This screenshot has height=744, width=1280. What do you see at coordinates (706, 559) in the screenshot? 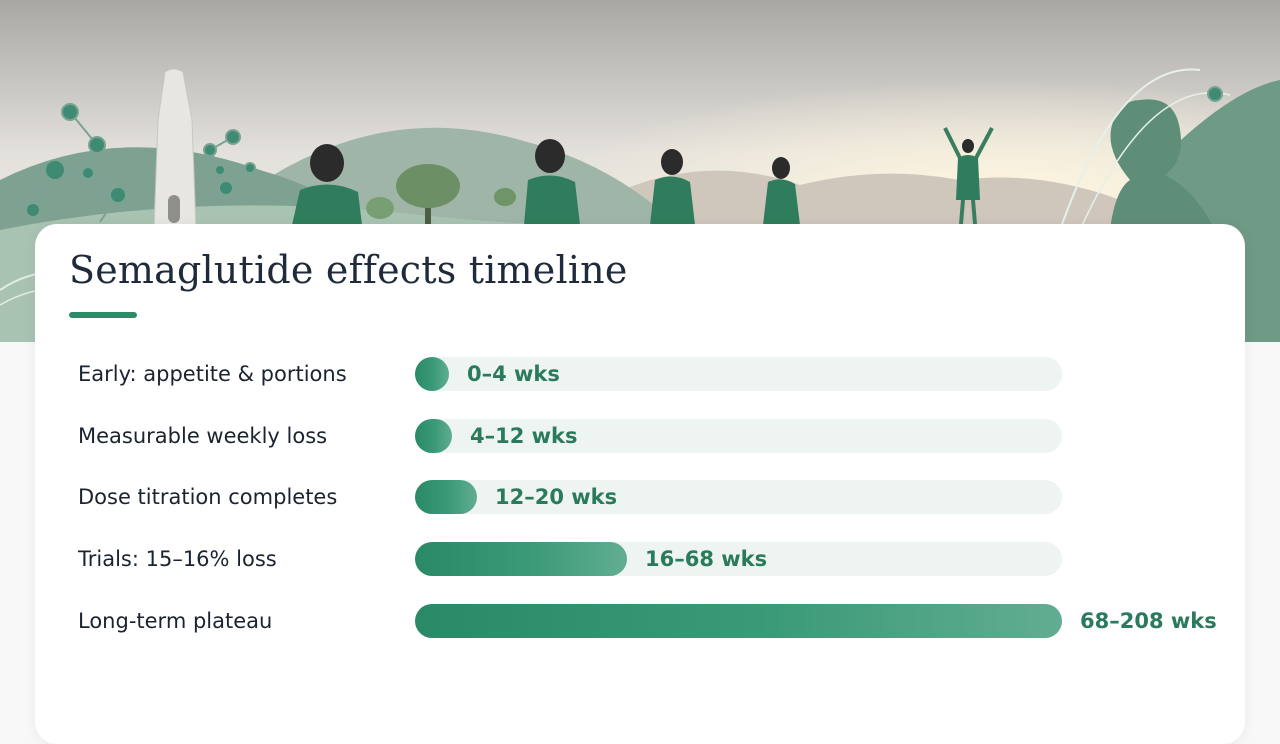
I see `bar-value-label: 16–68 wks` at bounding box center [706, 559].